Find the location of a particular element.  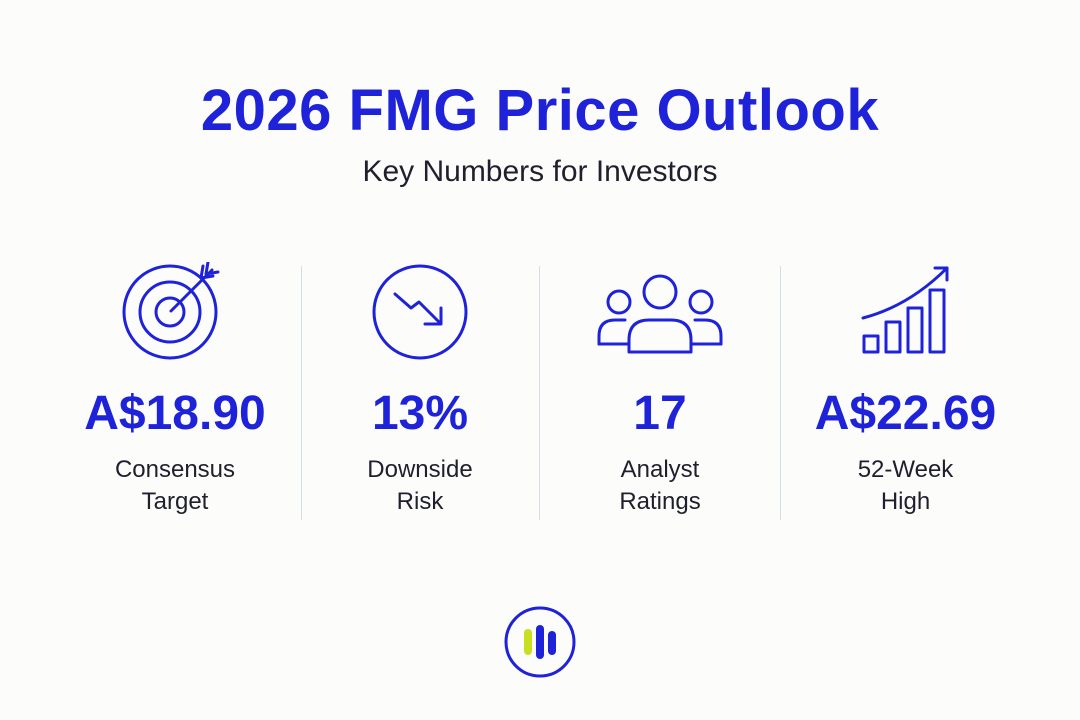

page-title: 2026 FMG Price Outlook is located at coordinates (540, 110).